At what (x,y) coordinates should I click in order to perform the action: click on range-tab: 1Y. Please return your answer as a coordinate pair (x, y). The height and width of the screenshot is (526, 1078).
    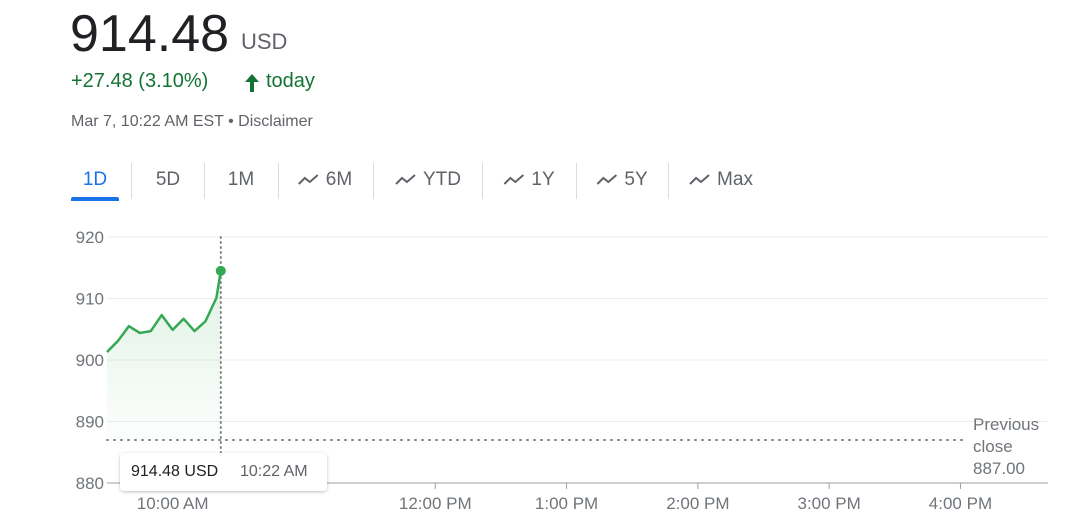
    Looking at the image, I should click on (529, 180).